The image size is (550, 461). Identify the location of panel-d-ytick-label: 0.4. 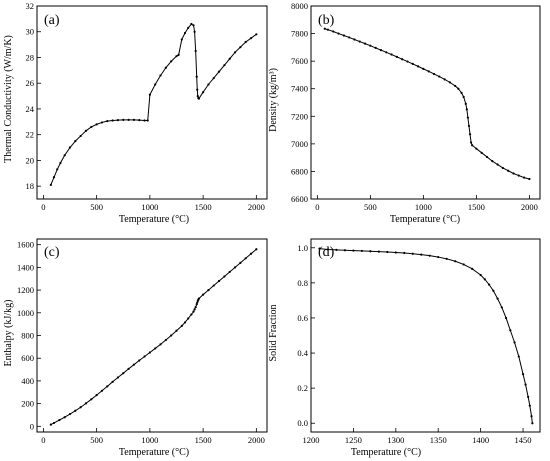
(302, 353).